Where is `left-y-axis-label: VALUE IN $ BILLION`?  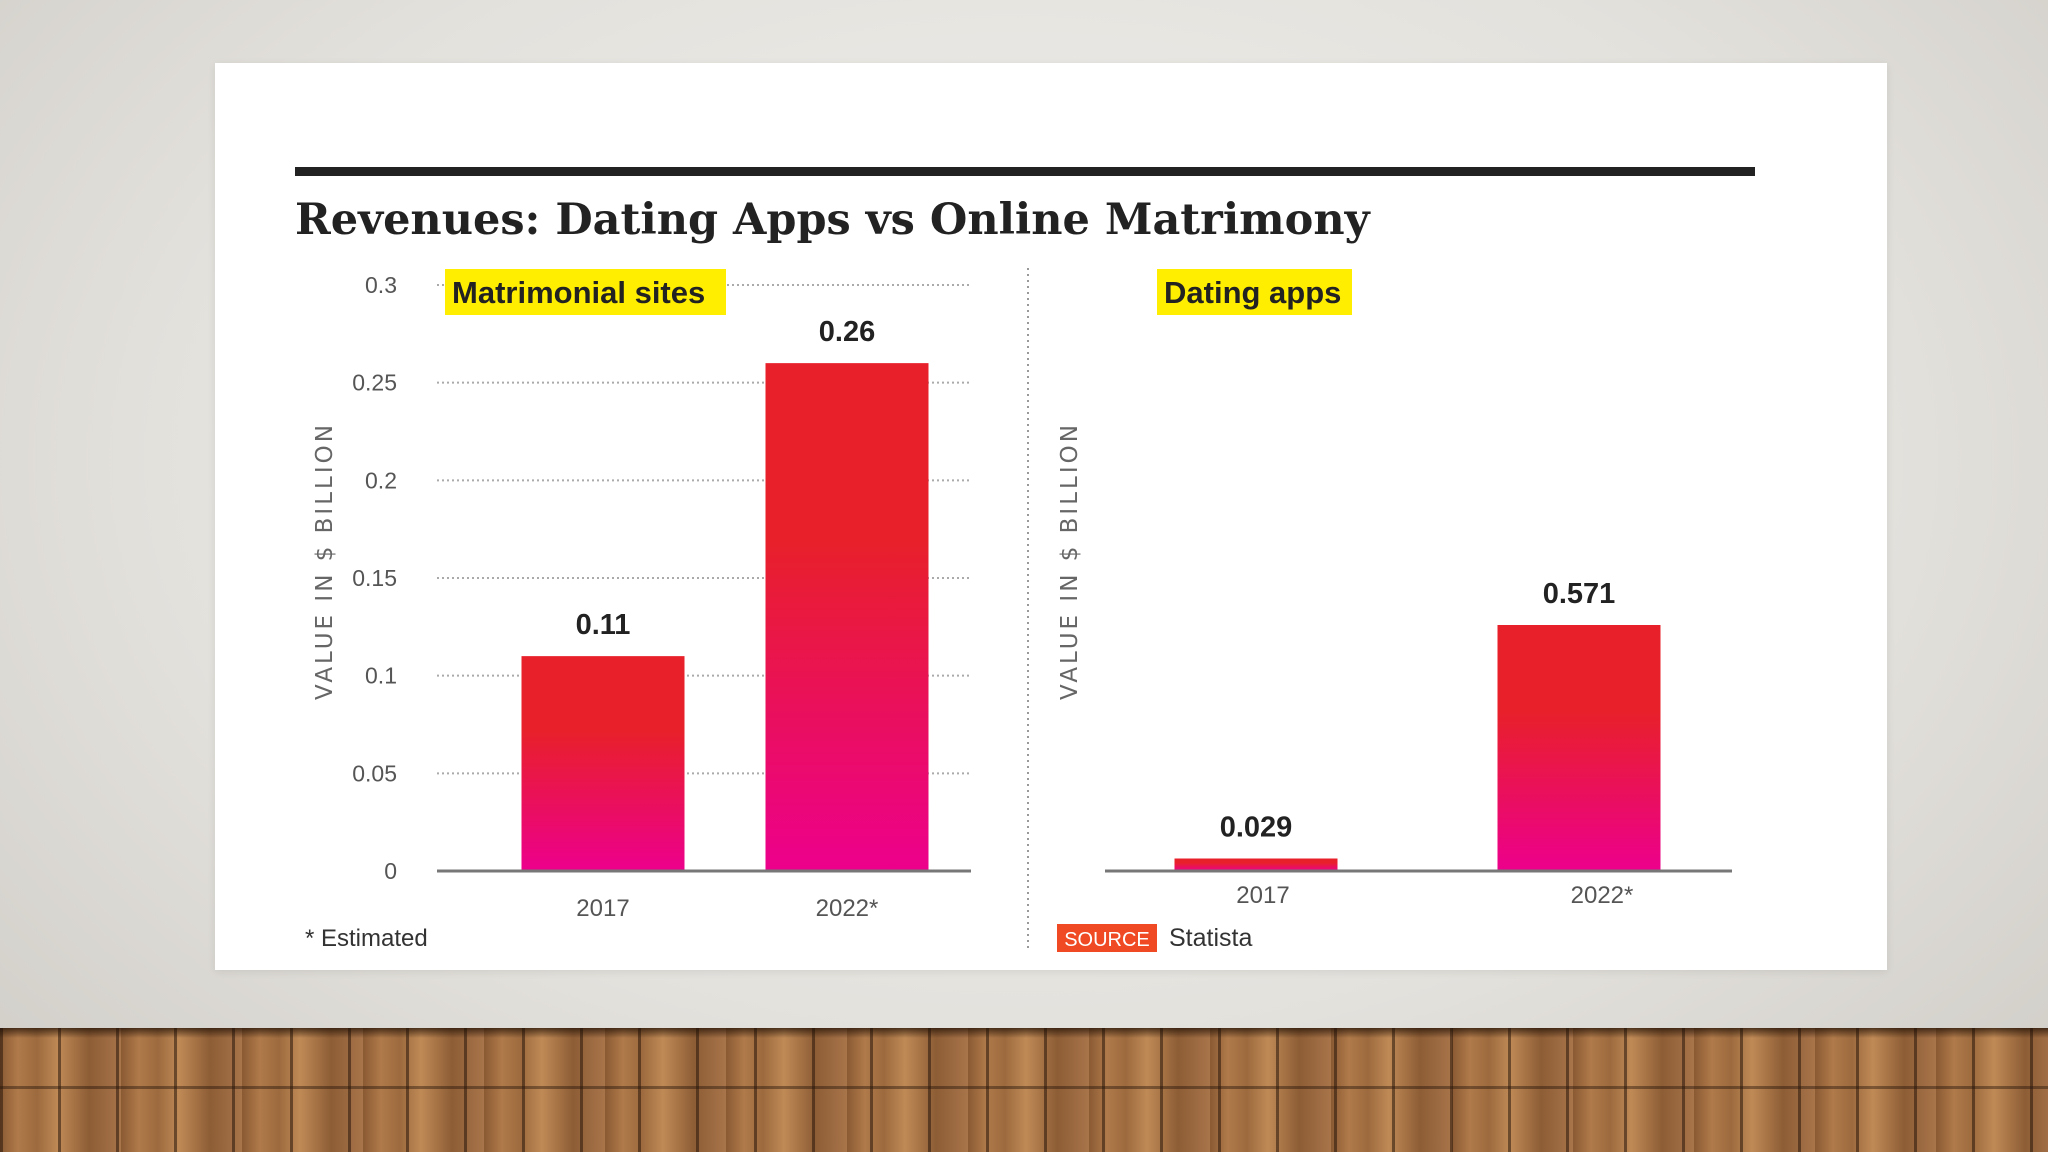
left-y-axis-label: VALUE IN $ BILLION is located at coordinates (325, 561).